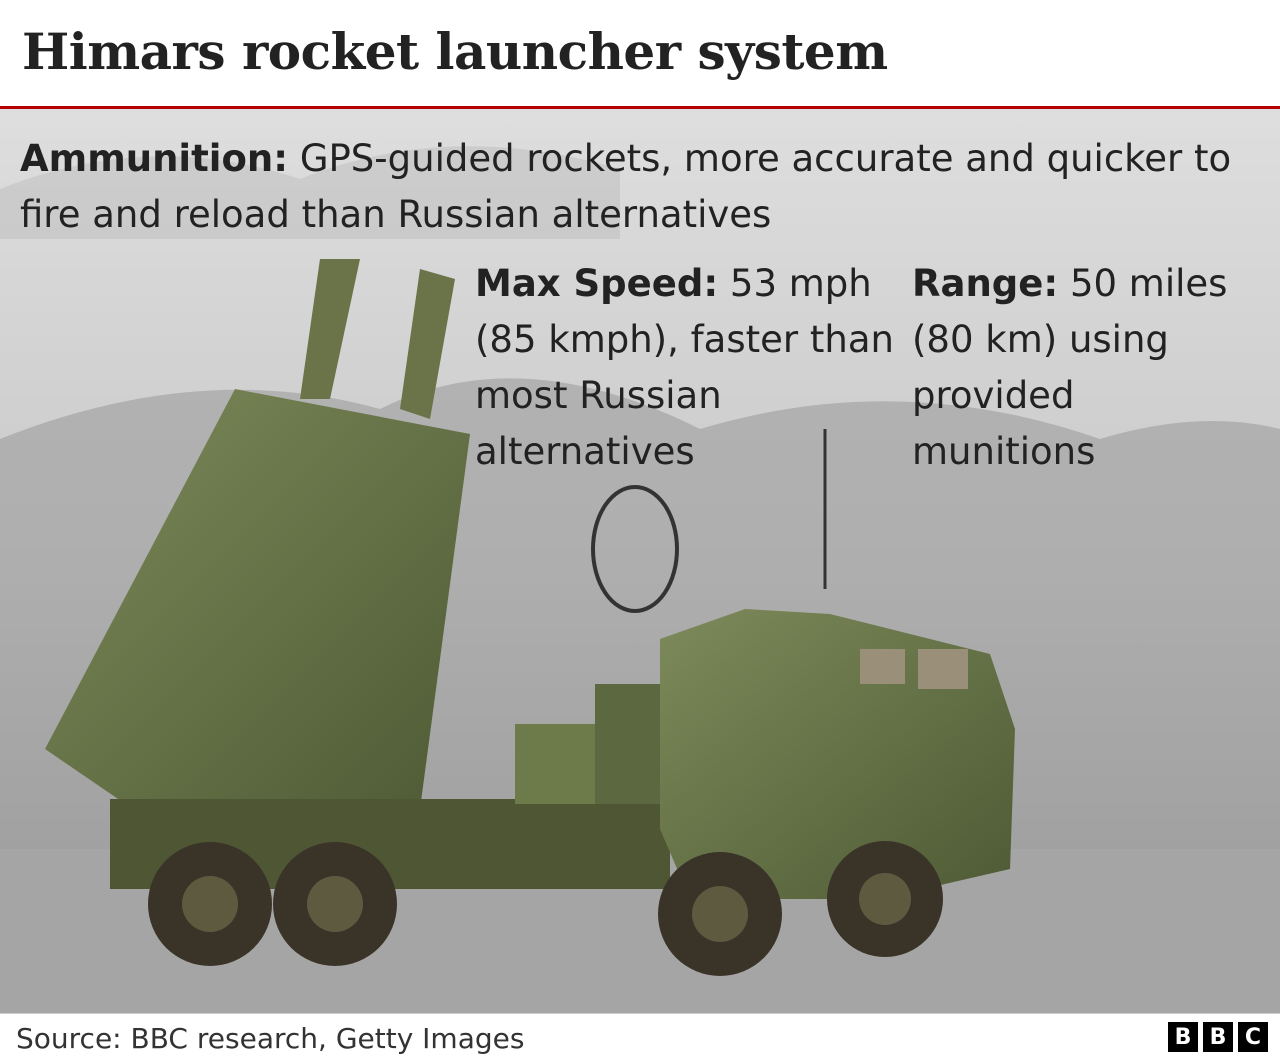 The height and width of the screenshot is (1061, 1280). Describe the element at coordinates (154, 158) in the screenshot. I see `note-label: Ammunition:` at that location.